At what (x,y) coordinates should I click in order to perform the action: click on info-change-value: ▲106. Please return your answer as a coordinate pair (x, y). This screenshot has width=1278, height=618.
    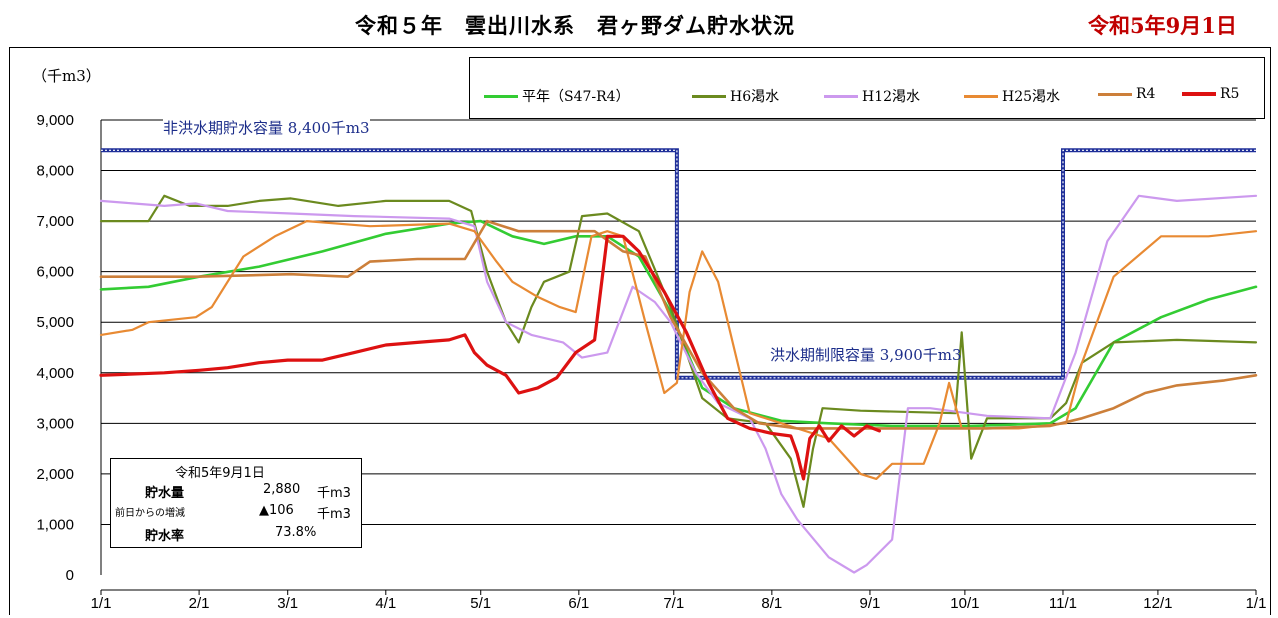
    Looking at the image, I should click on (276, 510).